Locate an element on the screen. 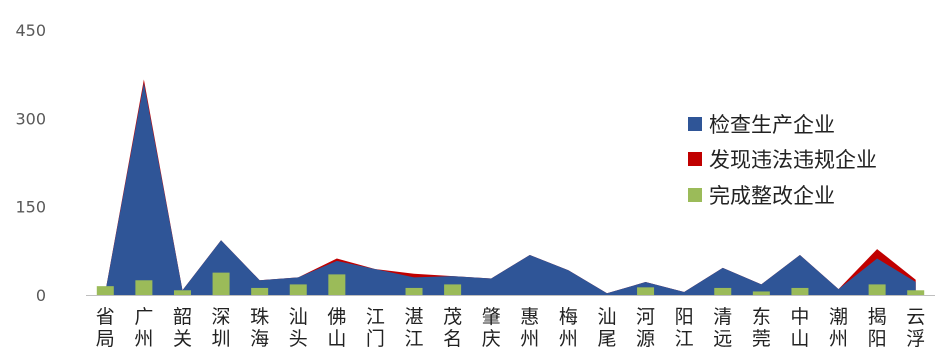 The width and height of the screenshot is (948, 361). x-tick-char: 省 is located at coordinates (105, 317).